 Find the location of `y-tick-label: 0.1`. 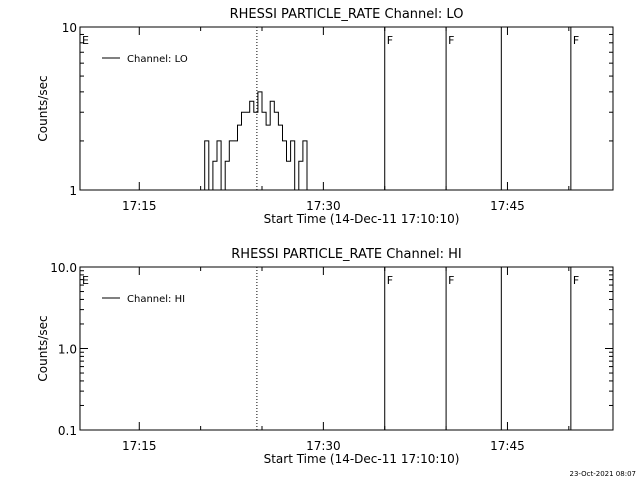

y-tick-label: 0.1 is located at coordinates (67, 431).